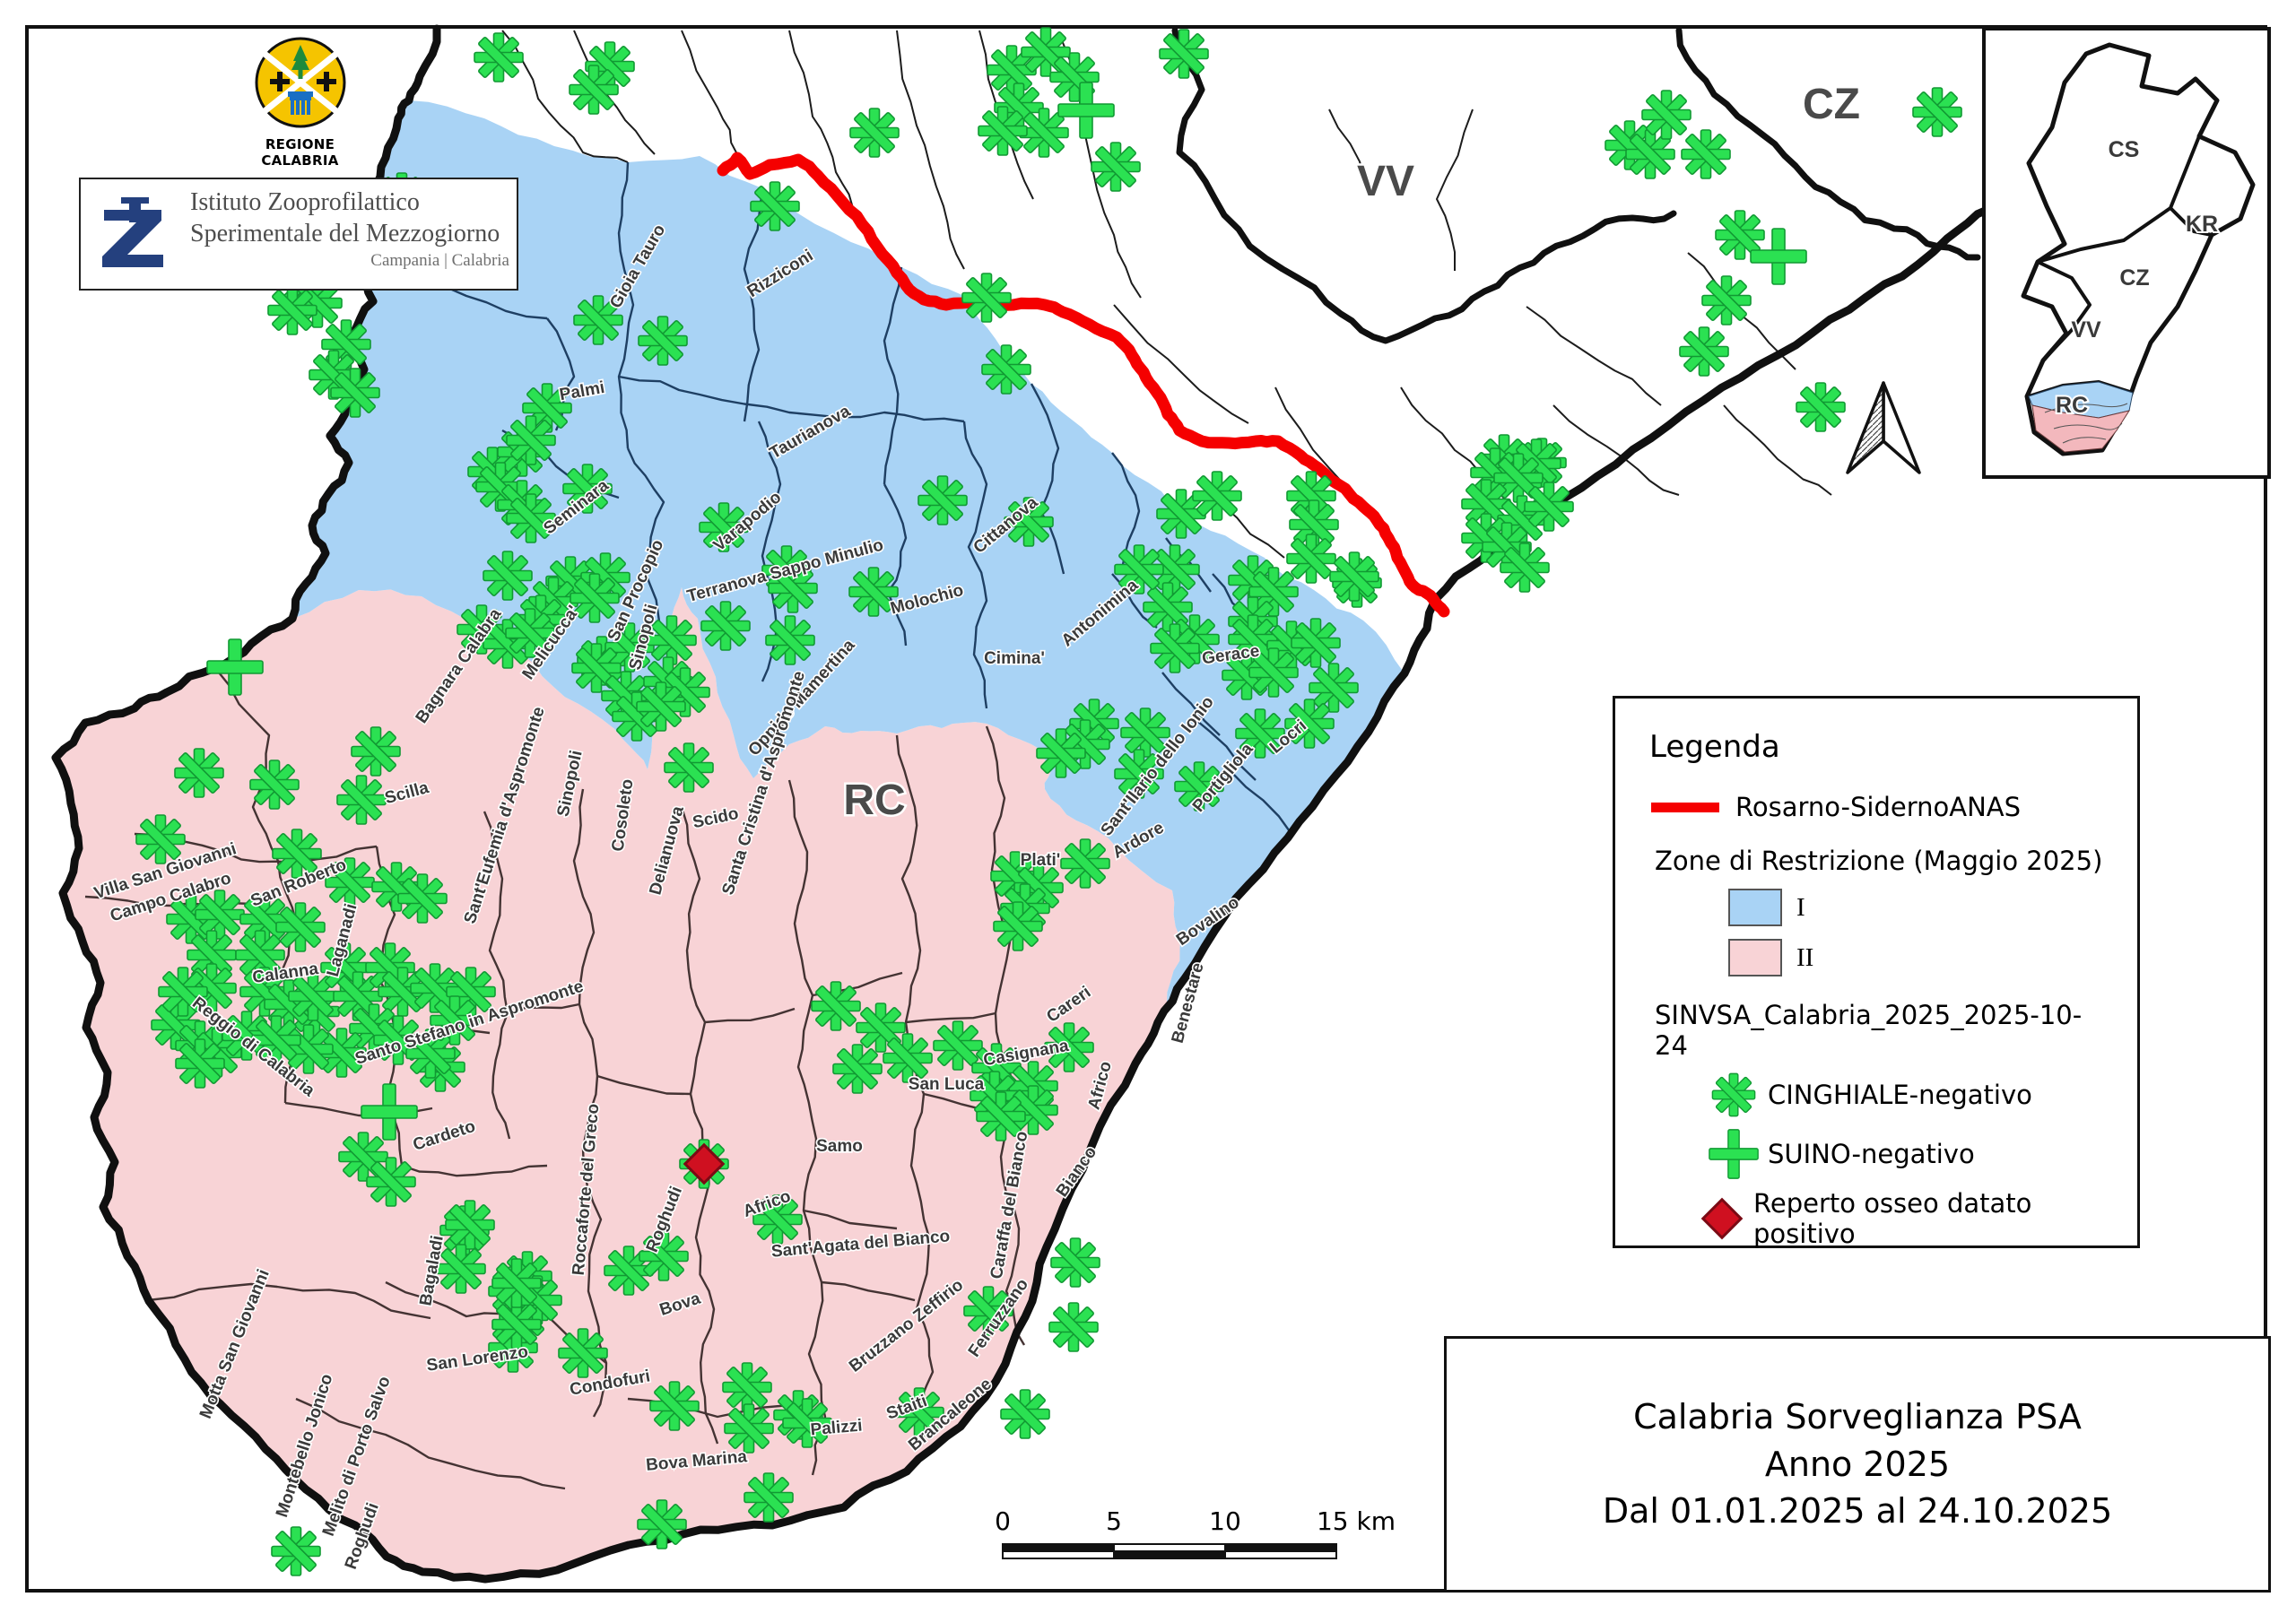 This screenshot has height=1623, width=2296. What do you see at coordinates (1831, 104) in the screenshot?
I see `province-label-cz: CZ` at bounding box center [1831, 104].